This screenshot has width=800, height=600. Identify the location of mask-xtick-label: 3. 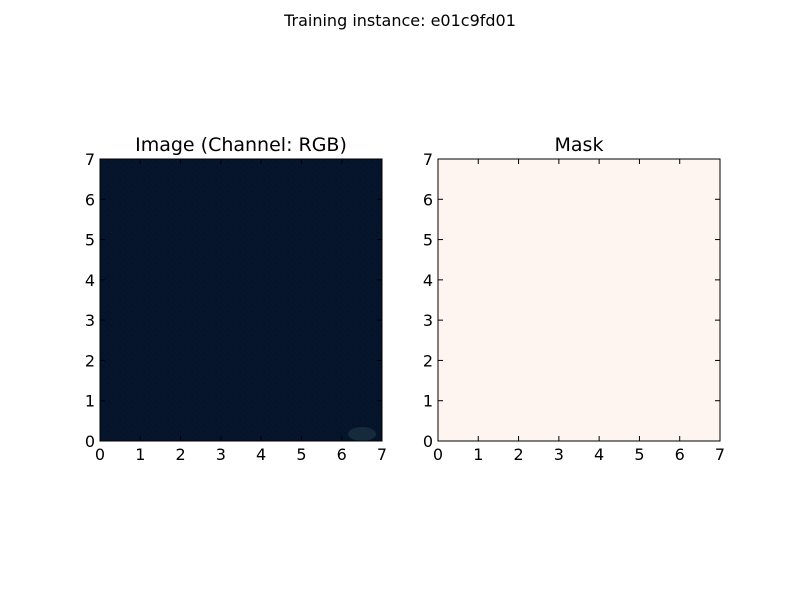
(559, 454).